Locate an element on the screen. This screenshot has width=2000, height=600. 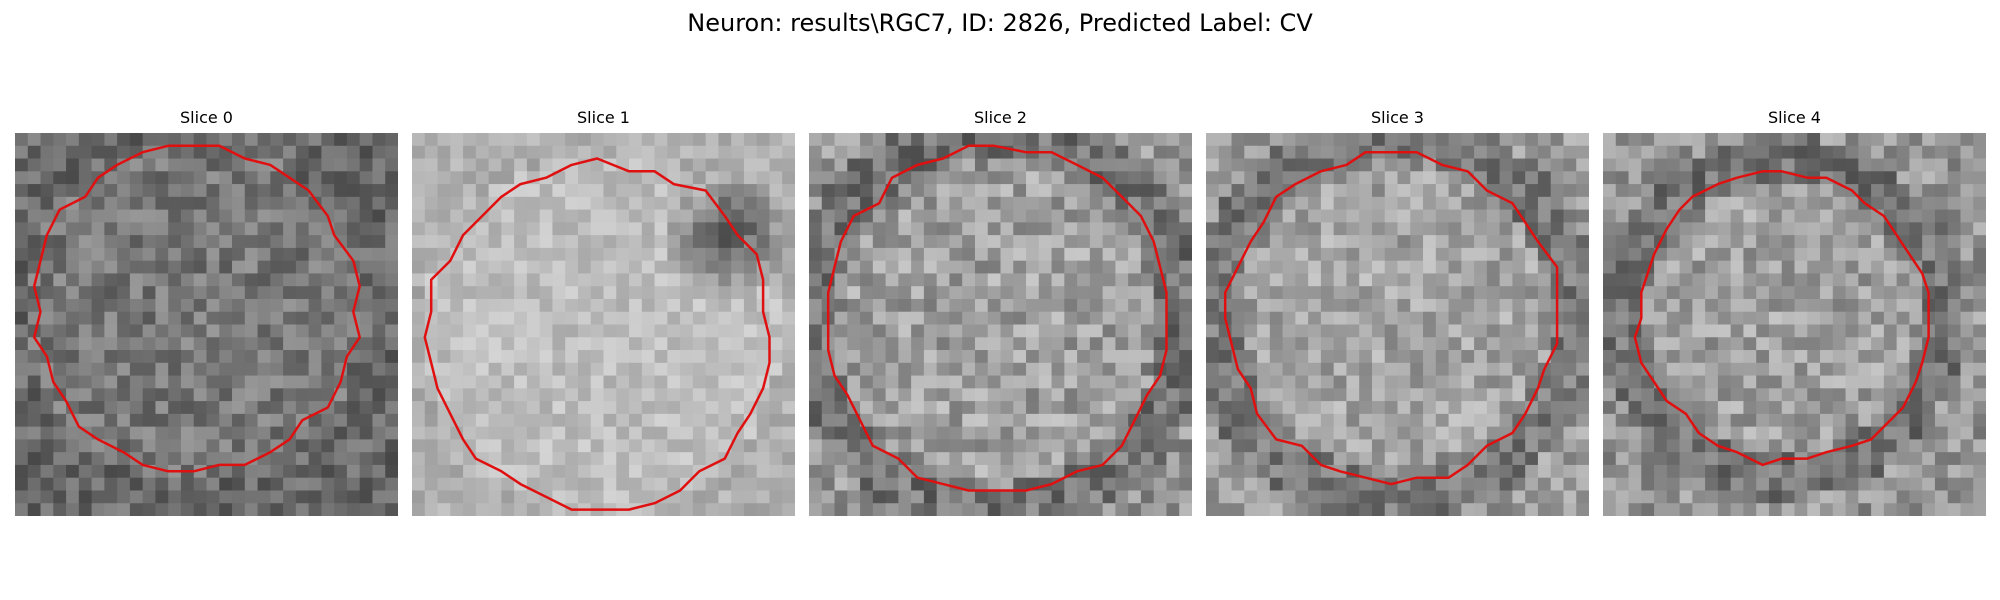
contour-outline is located at coordinates (196, 308).